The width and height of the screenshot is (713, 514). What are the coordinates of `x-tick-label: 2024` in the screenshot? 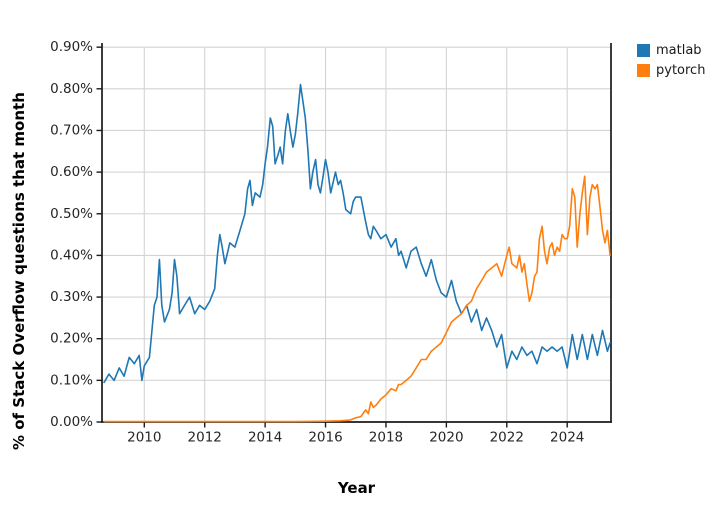 It's located at (567, 438).